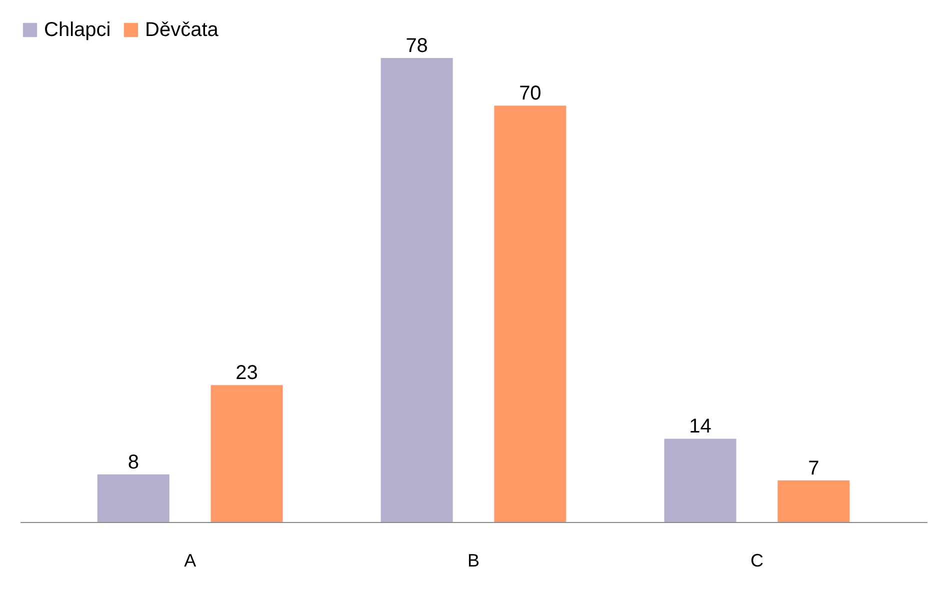 Image resolution: width=947 pixels, height=590 pixels. I want to click on legend-label: Děvčata, so click(182, 30).